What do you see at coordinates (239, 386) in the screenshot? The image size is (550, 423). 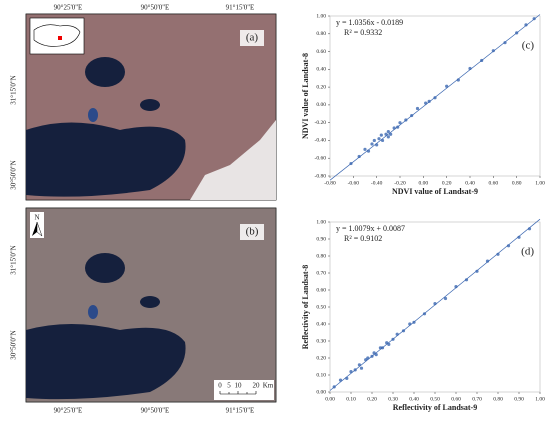 I see `scale-label: 10` at bounding box center [239, 386].